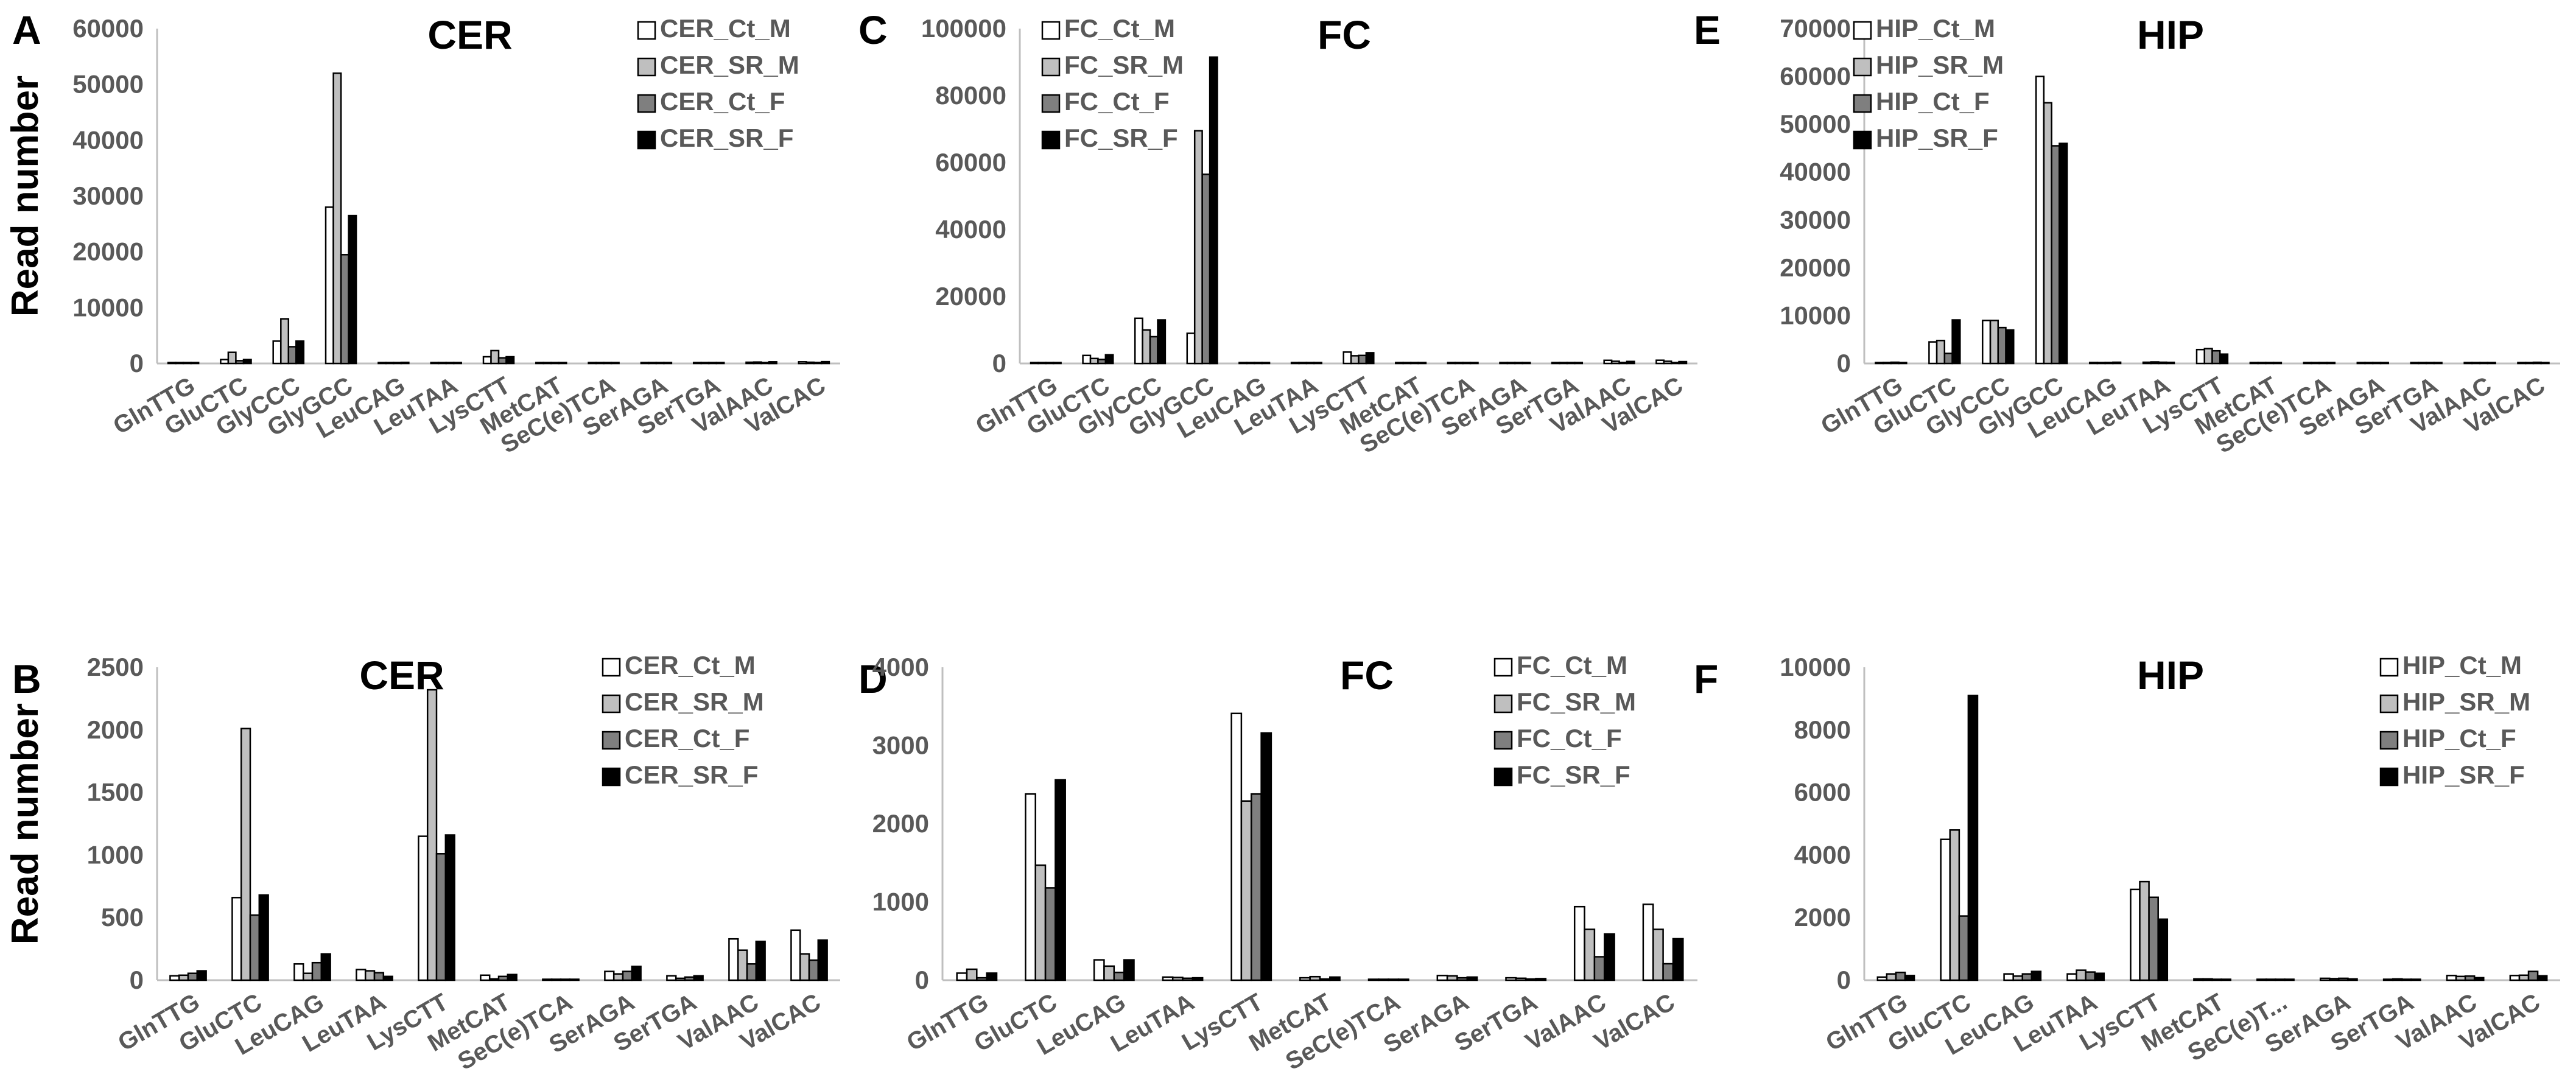  I want to click on bar-hip-ct-f-leucag, so click(2109, 364).